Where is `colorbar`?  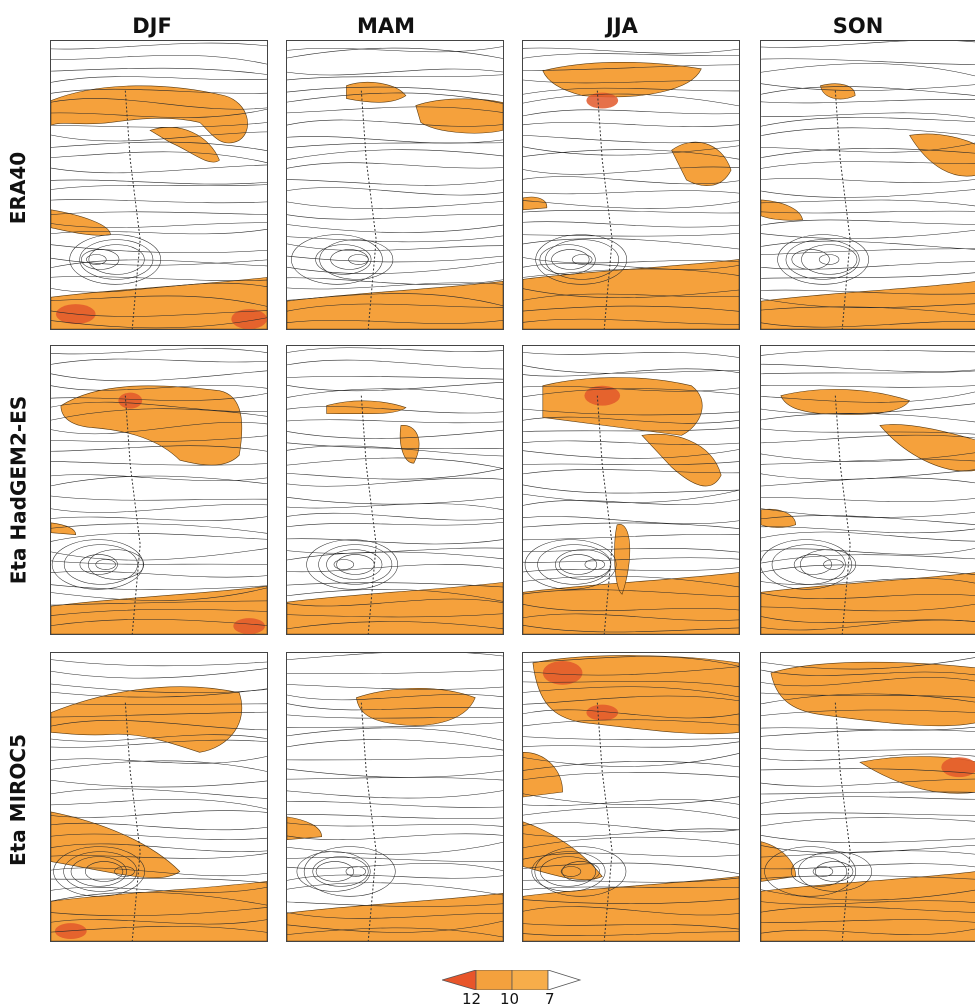
colorbar is located at coordinates (512, 980).